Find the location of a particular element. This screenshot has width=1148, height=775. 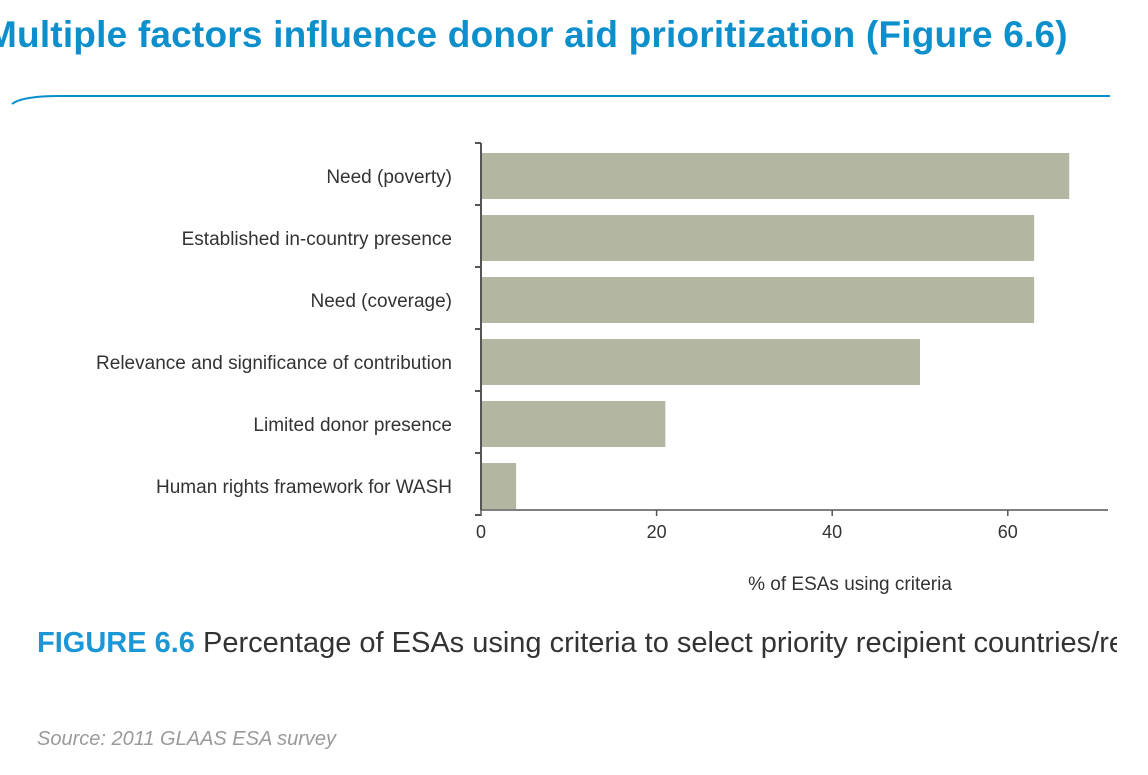

x-tick-label-0: 0 is located at coordinates (481, 532).